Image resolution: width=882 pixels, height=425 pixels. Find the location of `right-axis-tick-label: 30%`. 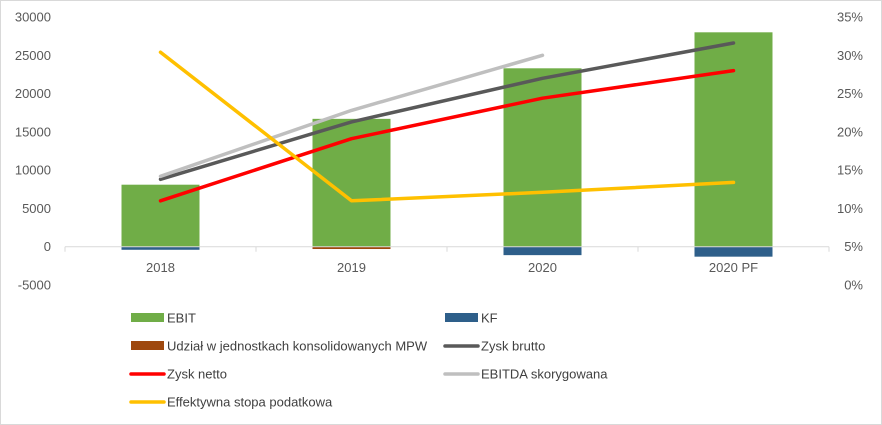

right-axis-tick-label: 30% is located at coordinates (850, 55).